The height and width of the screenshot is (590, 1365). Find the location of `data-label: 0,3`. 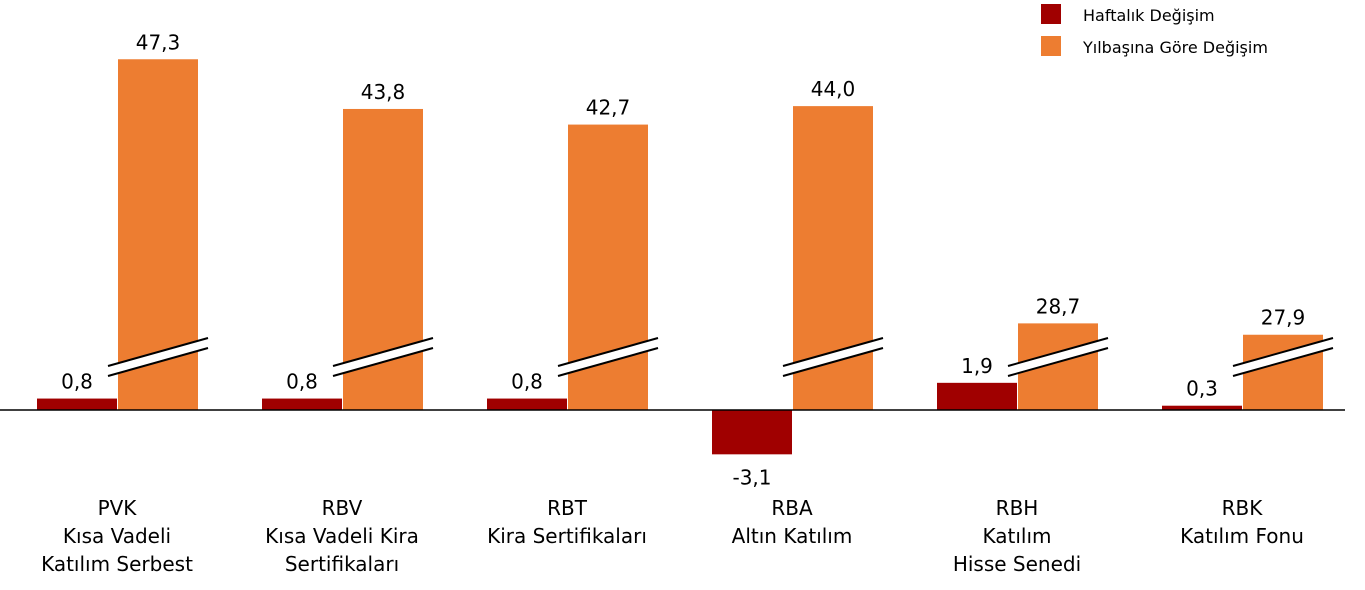

data-label: 0,3 is located at coordinates (1202, 389).